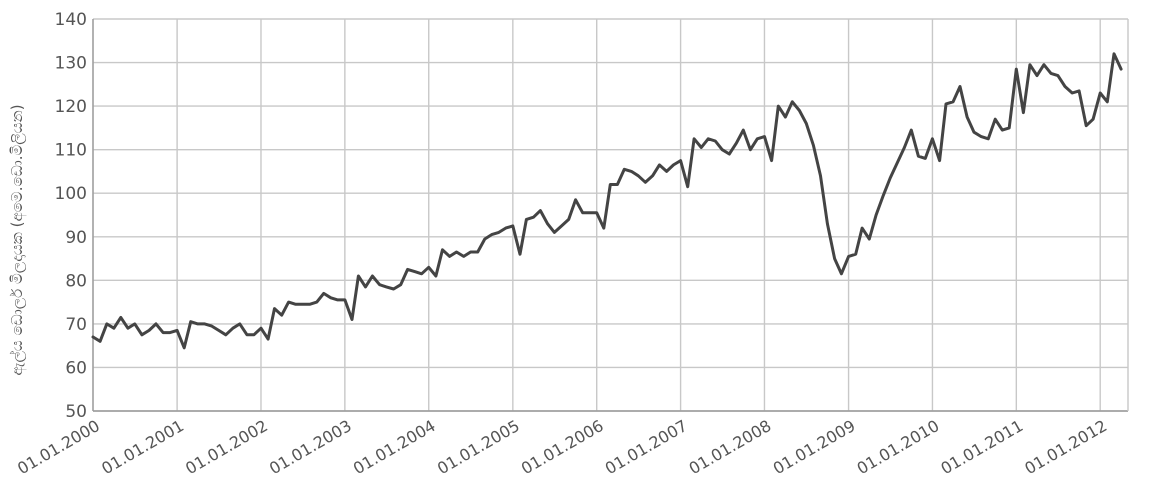 The image size is (1156, 491). Describe the element at coordinates (814, 447) in the screenshot. I see `x-tick-label: 01.01.2009` at that location.